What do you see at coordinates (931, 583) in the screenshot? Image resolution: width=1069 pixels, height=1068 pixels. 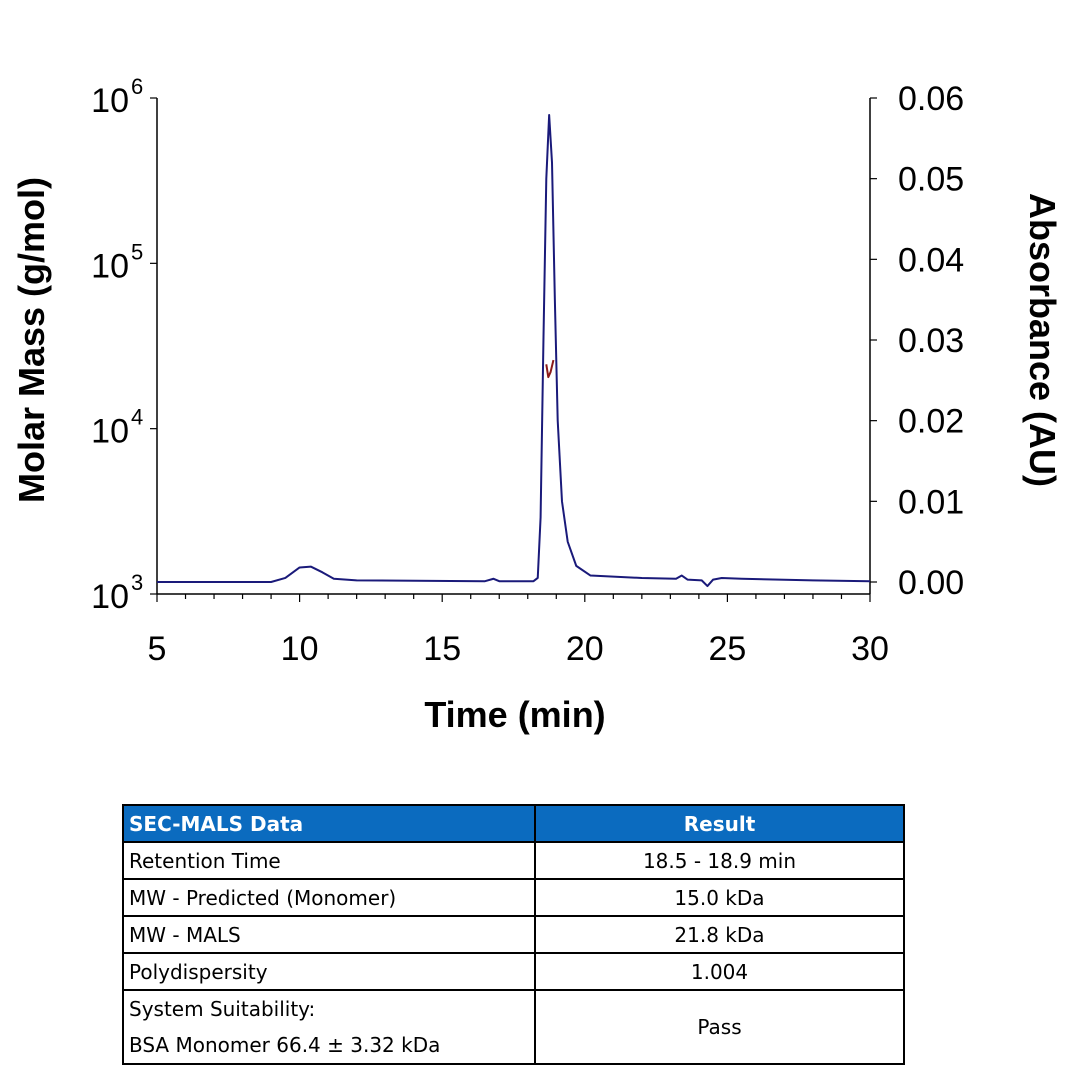 I see `right-tick-label: 0.00` at bounding box center [931, 583].